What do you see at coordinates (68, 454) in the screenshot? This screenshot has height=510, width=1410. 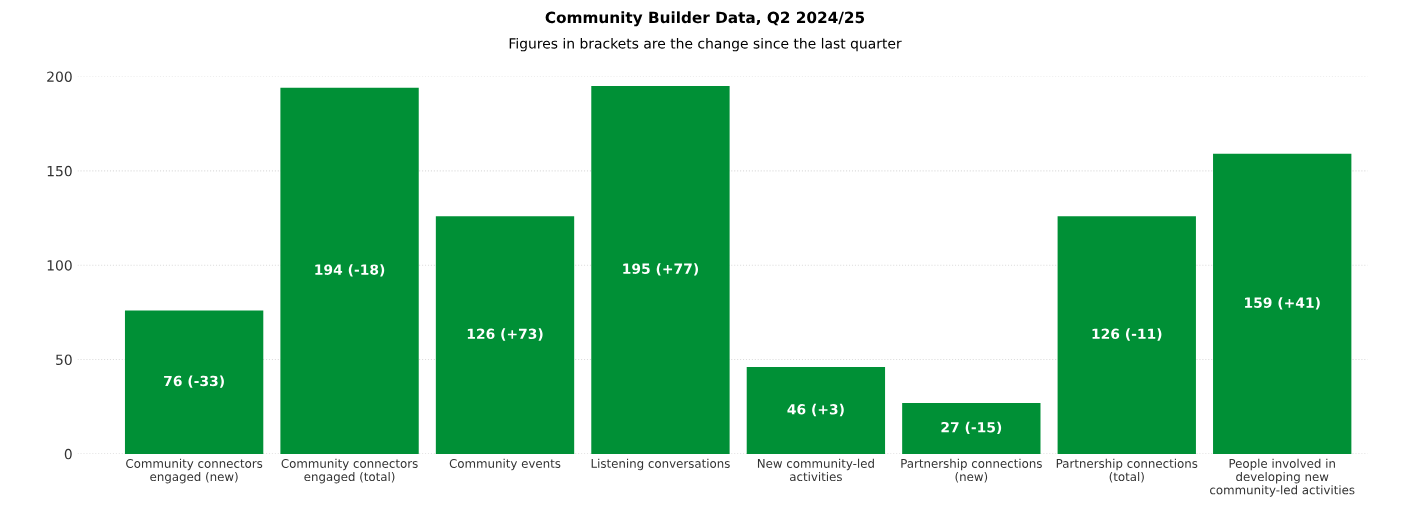 I see `y-tick-label: 0` at bounding box center [68, 454].